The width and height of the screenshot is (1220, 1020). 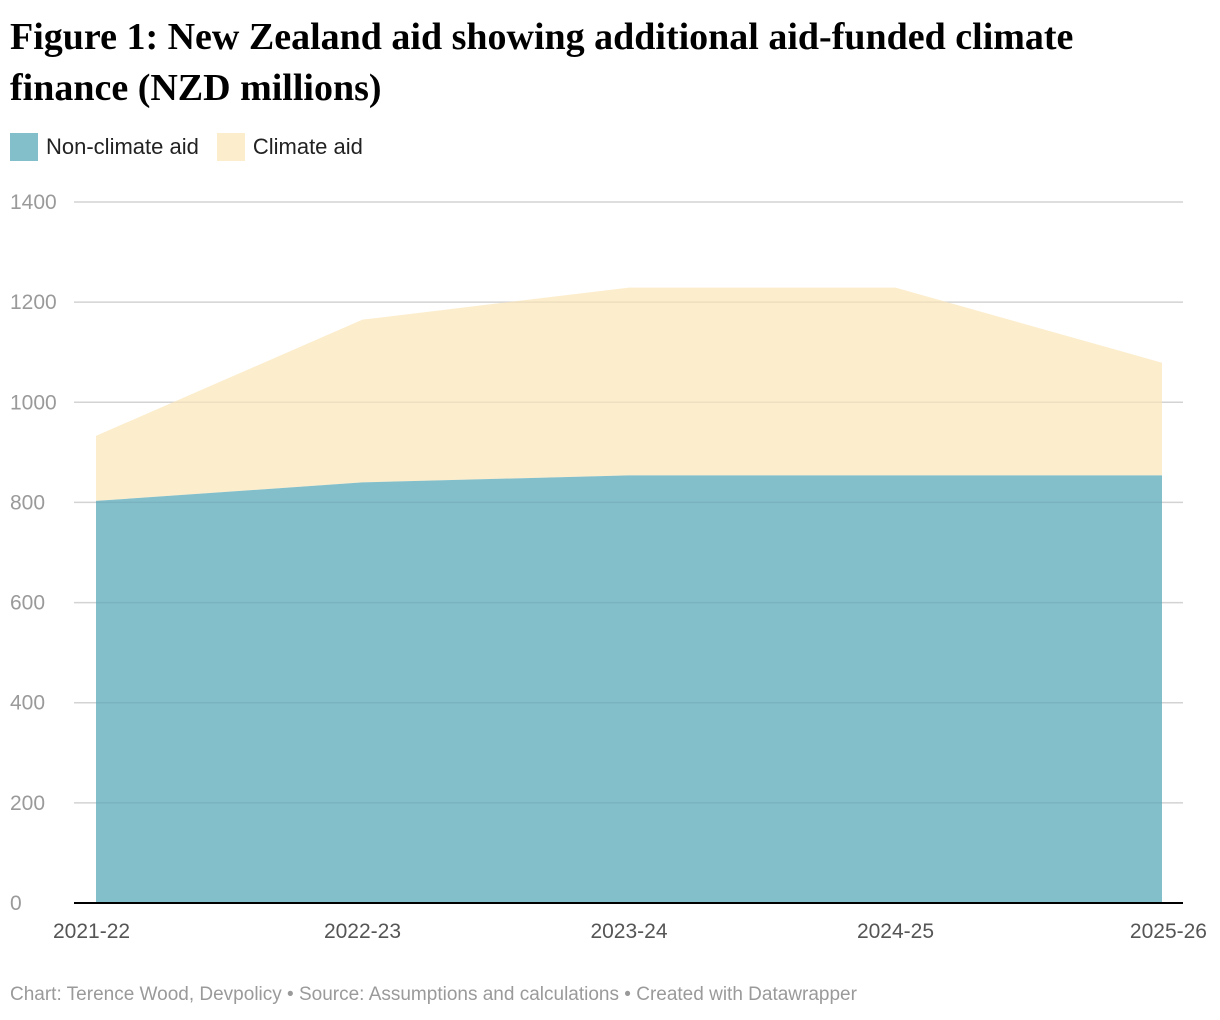 What do you see at coordinates (122, 146) in the screenshot?
I see `legend-label-non-climate: Non-climate aid` at bounding box center [122, 146].